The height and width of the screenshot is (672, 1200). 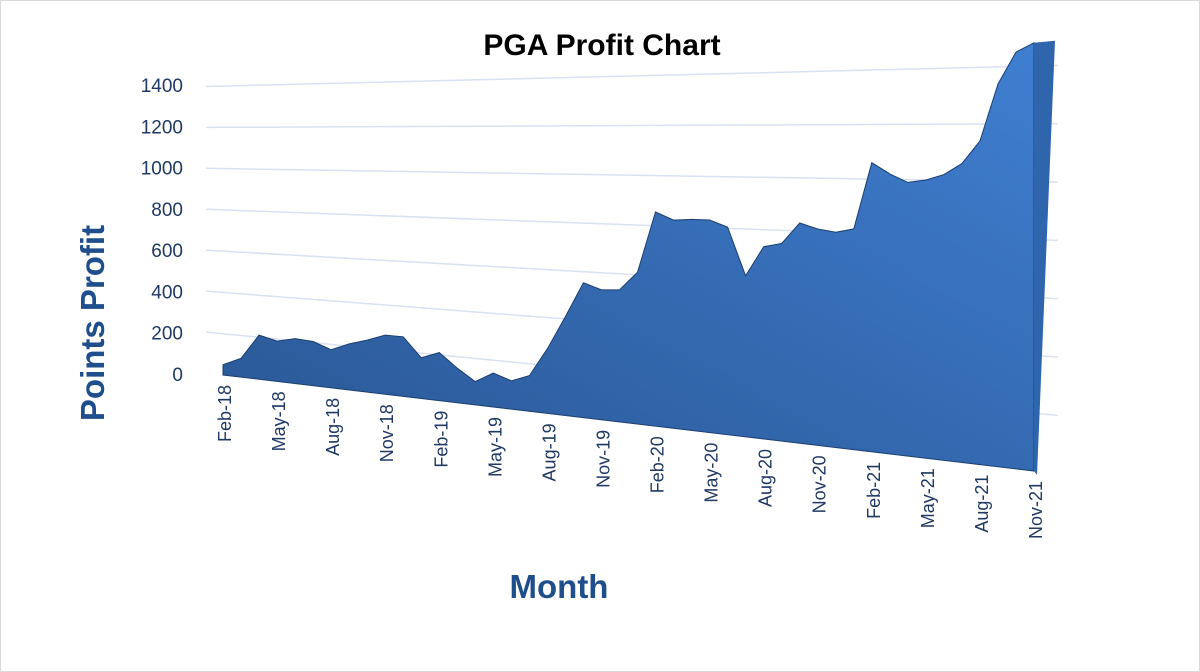 I want to click on x-tick-label: Aug-19, so click(x=549, y=452).